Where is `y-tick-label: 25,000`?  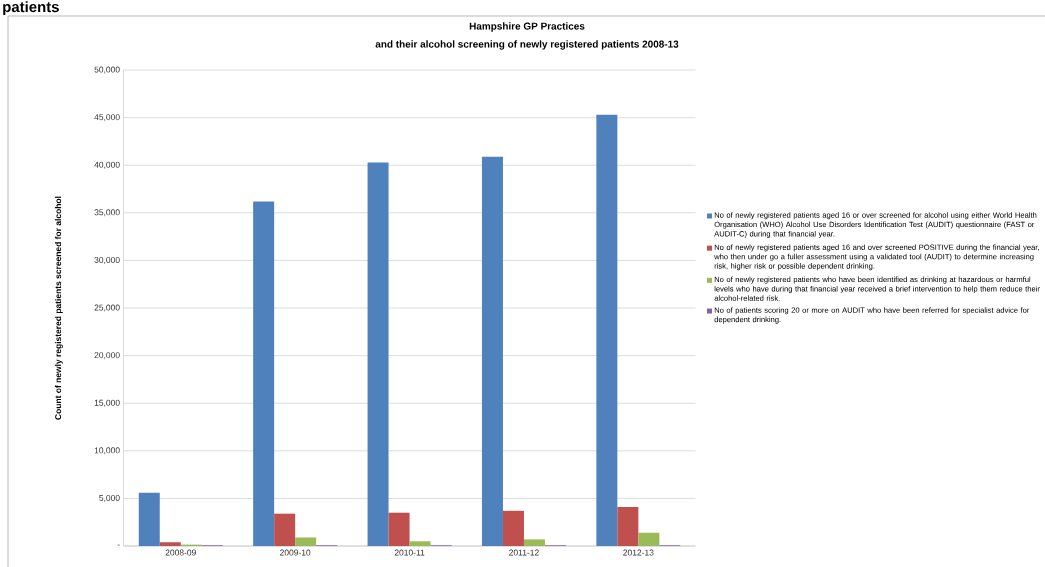
y-tick-label: 25,000 is located at coordinates (107, 308).